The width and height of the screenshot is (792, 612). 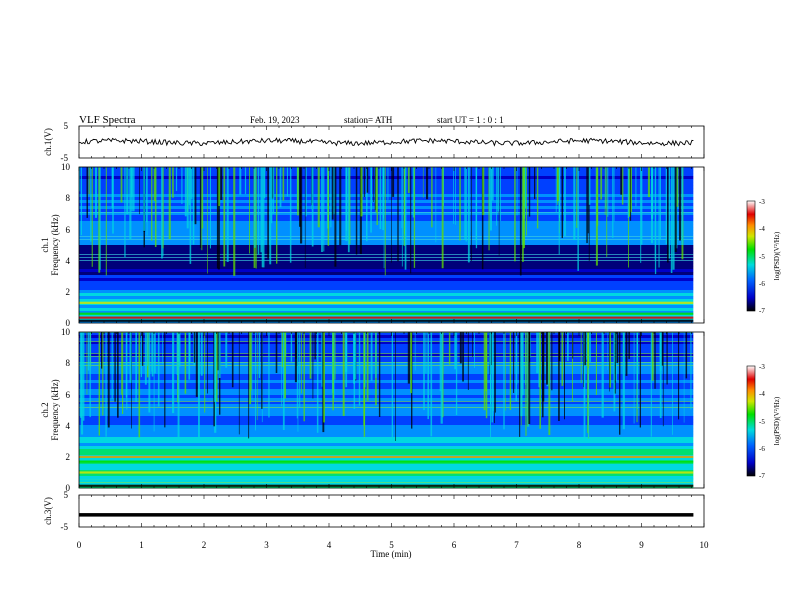 What do you see at coordinates (698, 245) in the screenshot?
I see `no-data-region` at bounding box center [698, 245].